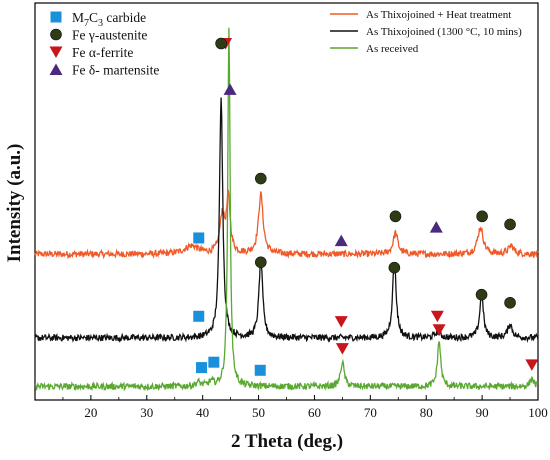  What do you see at coordinates (258, 412) in the screenshot?
I see `x-tick-label: 50` at bounding box center [258, 412].